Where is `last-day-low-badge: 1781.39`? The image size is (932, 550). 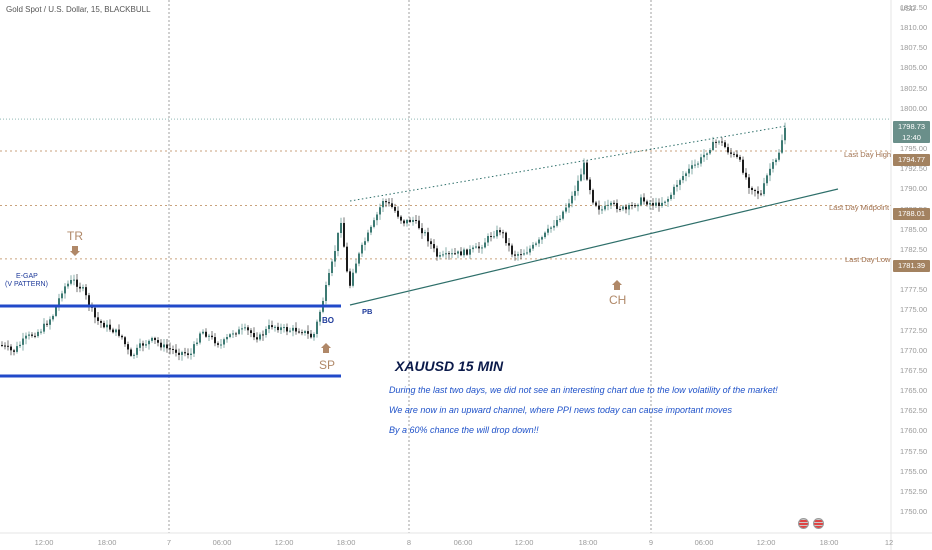
last-day-low-badge: 1781.39 is located at coordinates (911, 266).